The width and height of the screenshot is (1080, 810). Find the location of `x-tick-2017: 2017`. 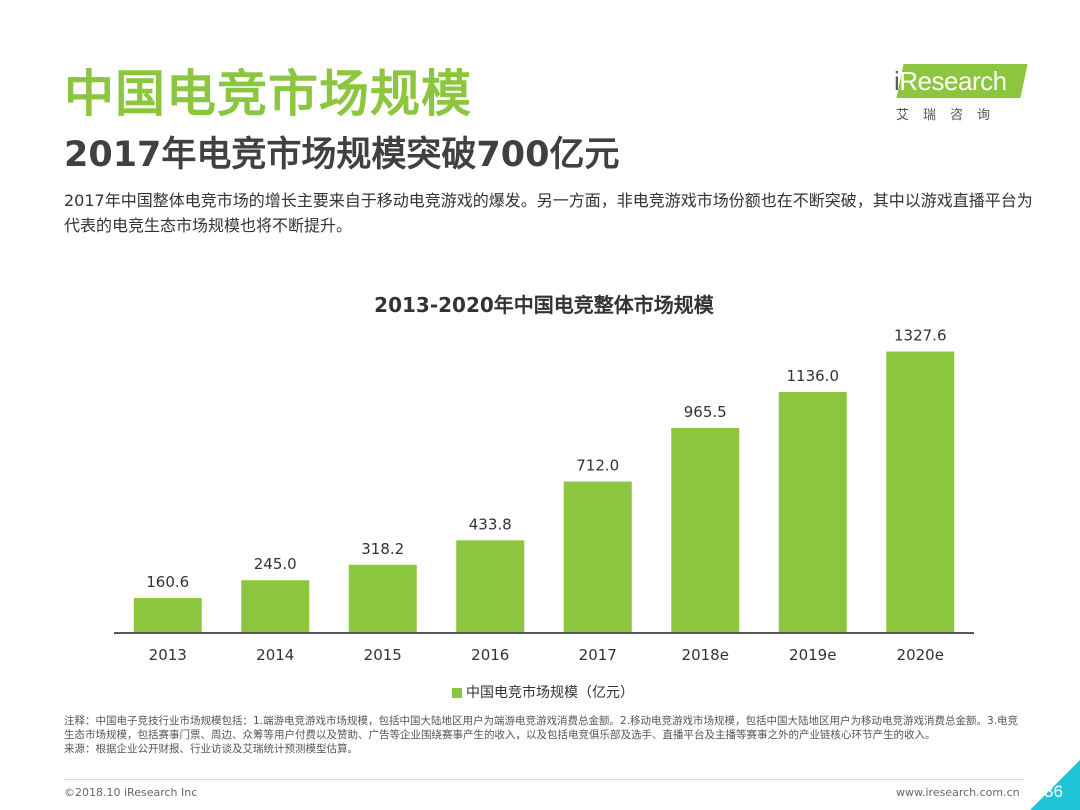

x-tick-2017: 2017 is located at coordinates (598, 655).